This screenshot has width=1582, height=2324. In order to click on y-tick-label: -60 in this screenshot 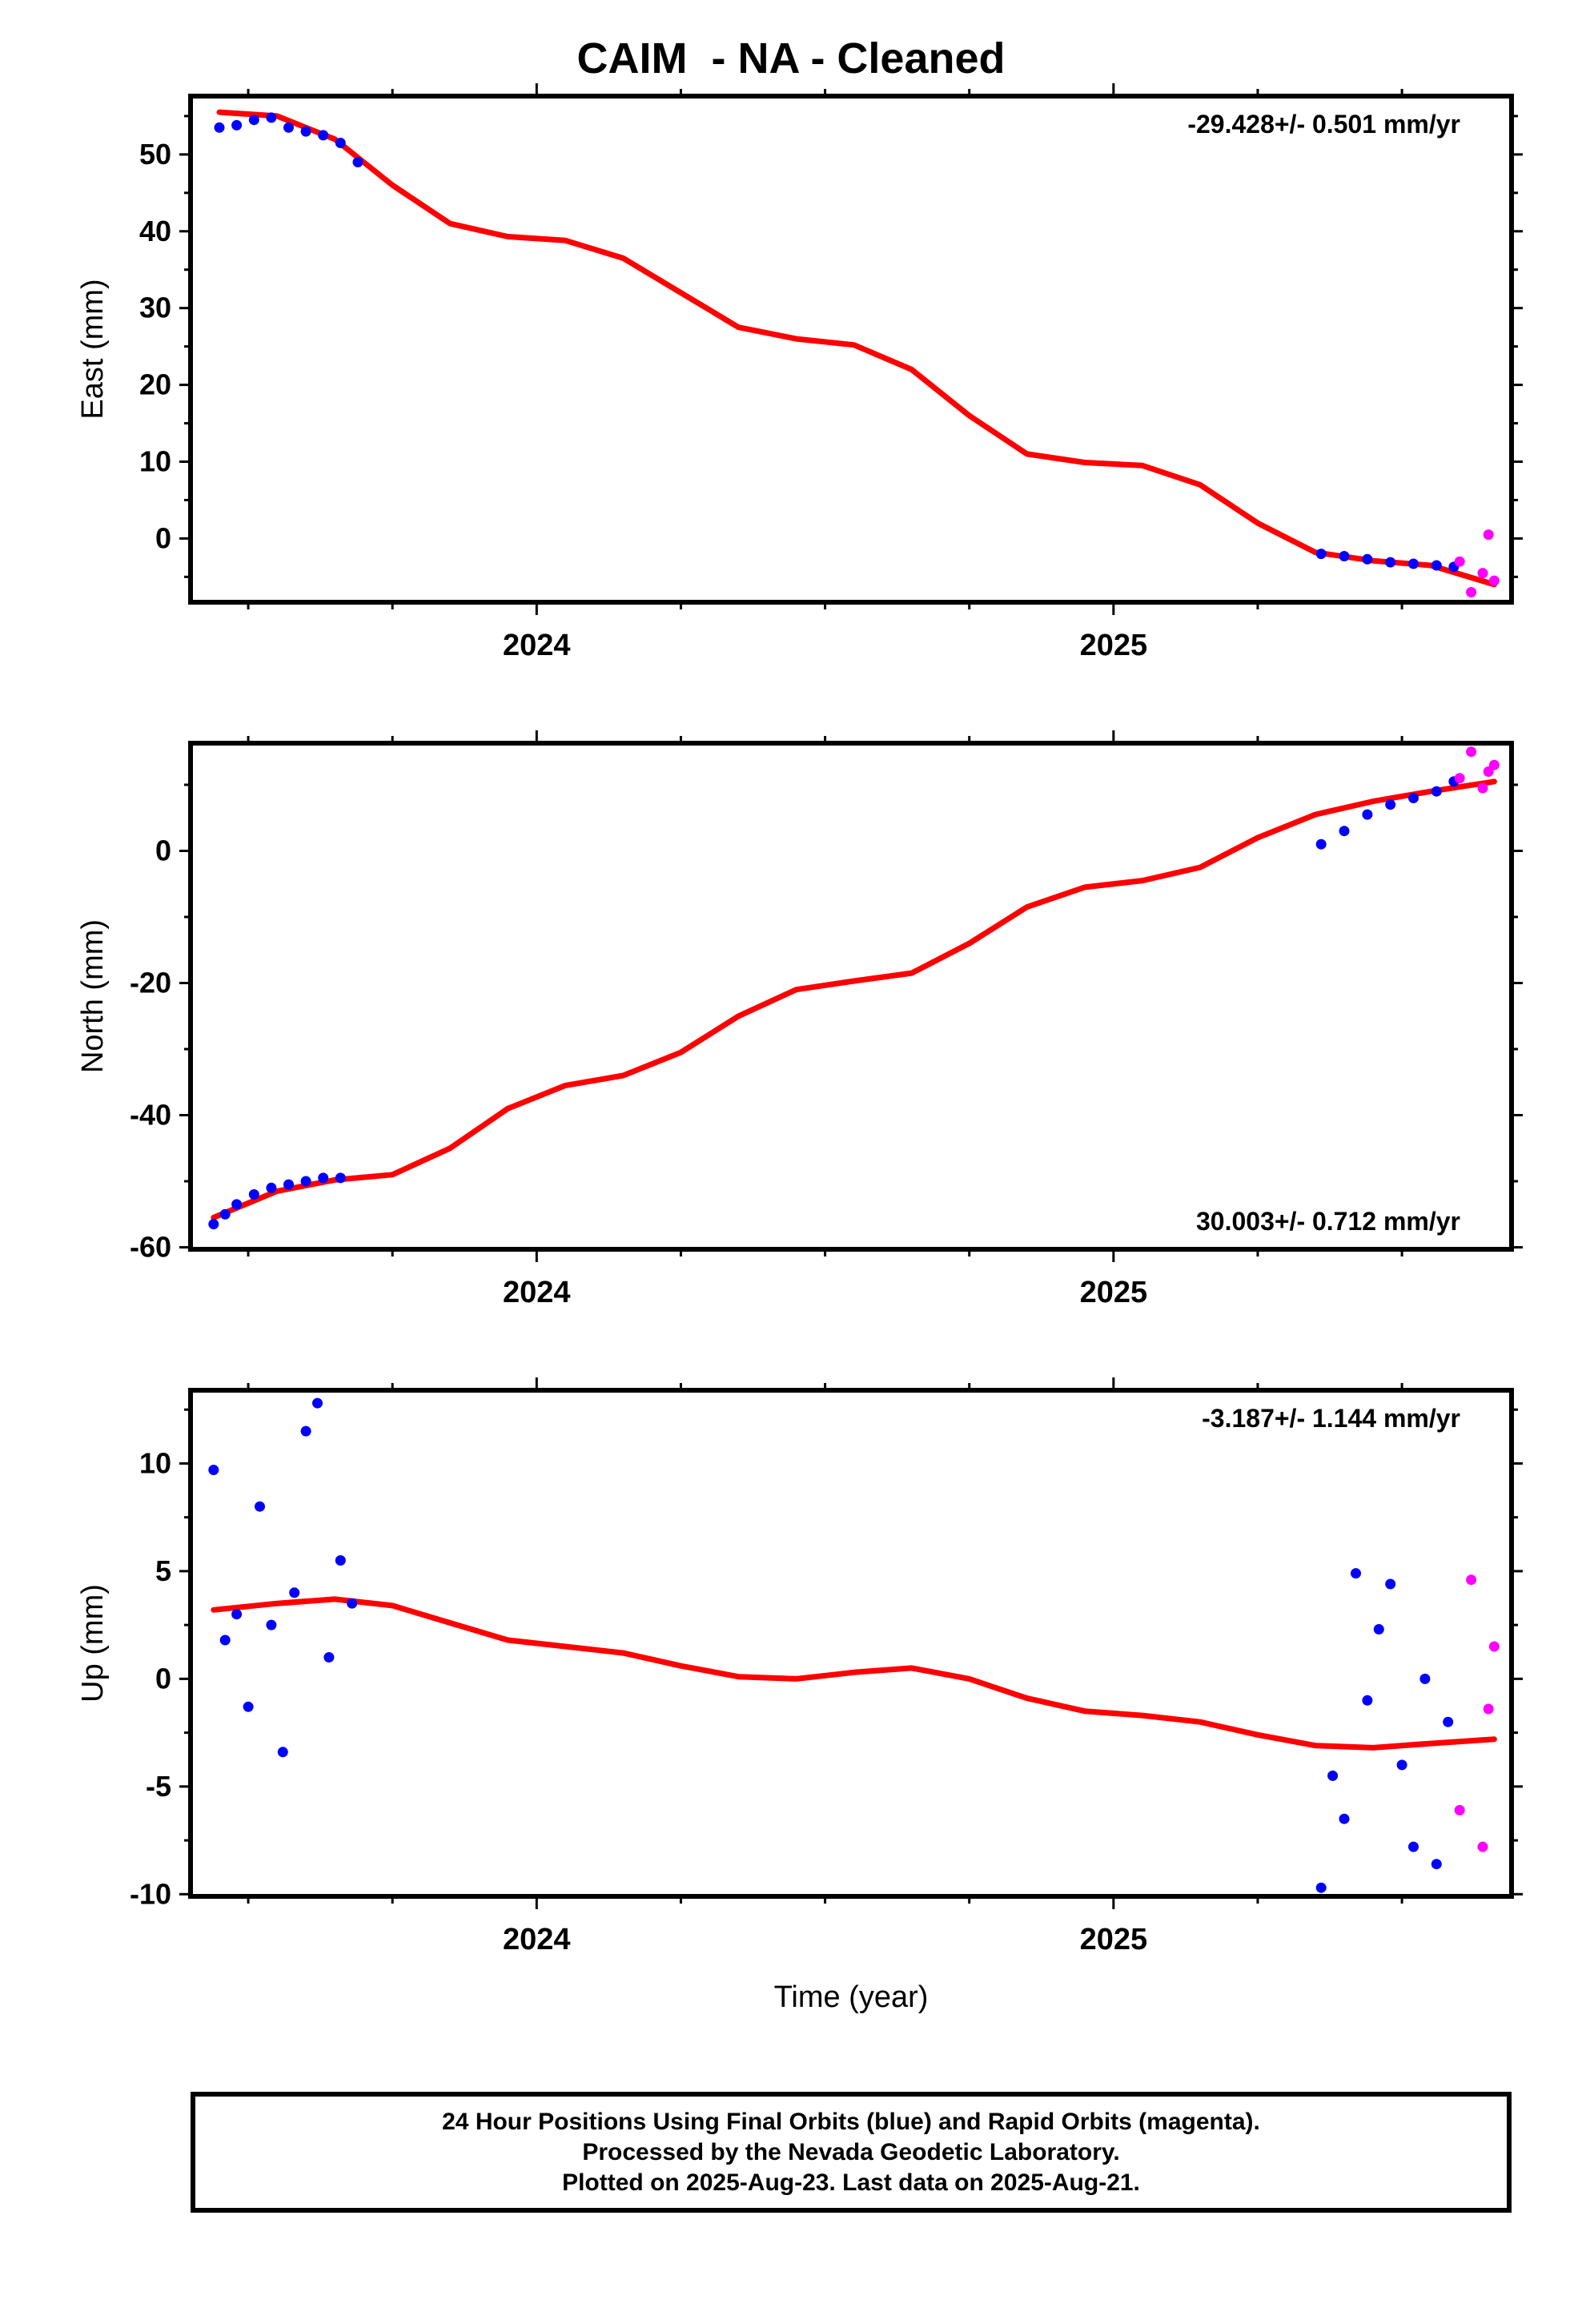, I will do `click(151, 1247)`.